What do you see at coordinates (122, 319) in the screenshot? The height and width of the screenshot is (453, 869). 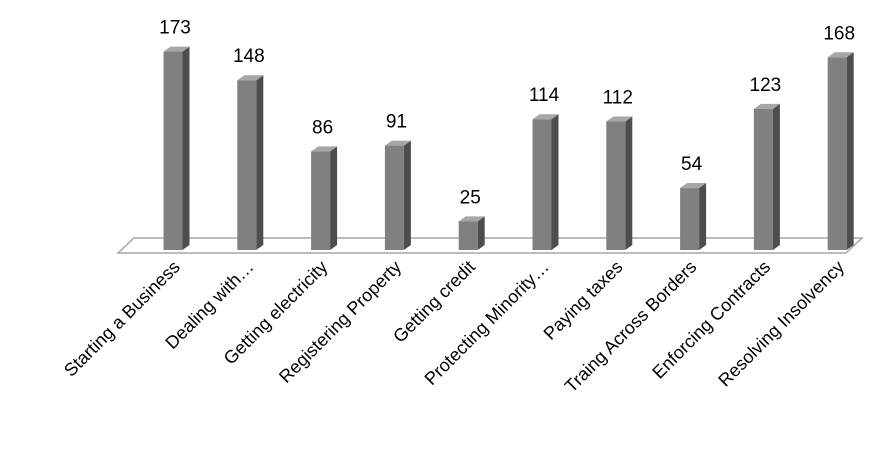 I see `category-label: Starting a Business` at bounding box center [122, 319].